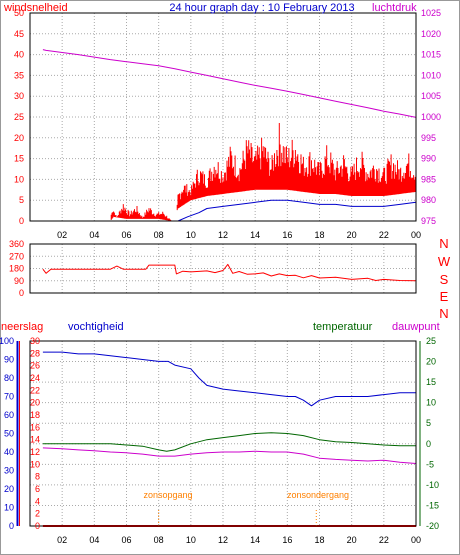  Describe the element at coordinates (229, 455) in the screenshot. I see `dauwpunt-line` at that location.